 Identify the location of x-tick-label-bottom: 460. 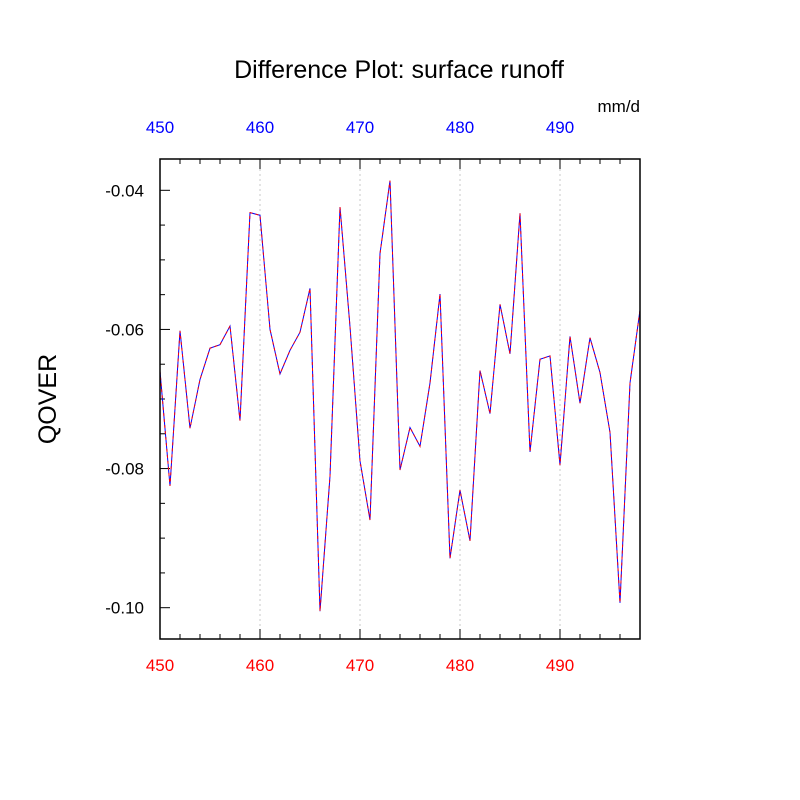
(260, 665).